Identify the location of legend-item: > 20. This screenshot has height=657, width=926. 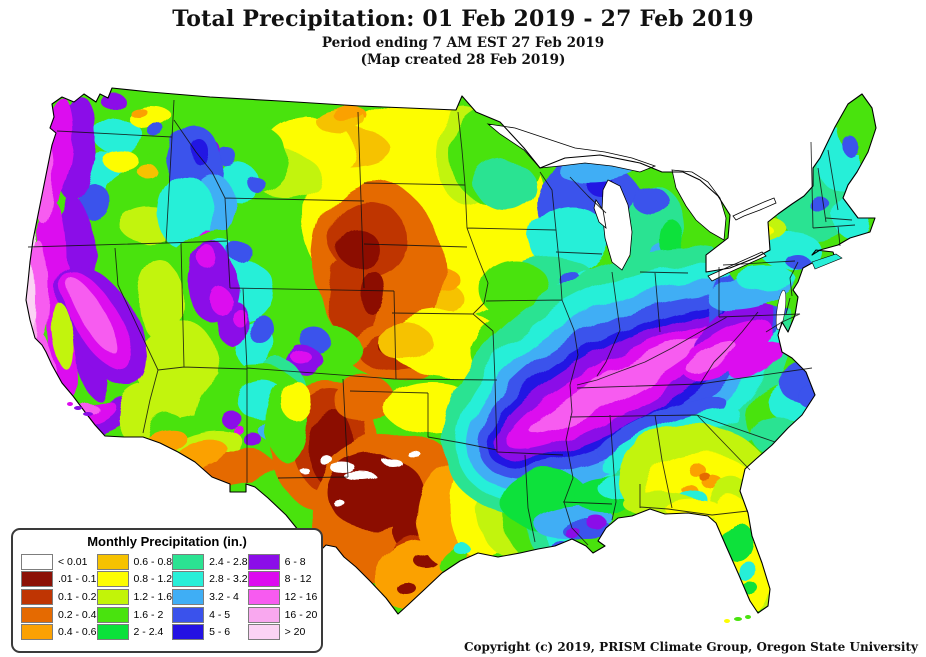
(282, 632).